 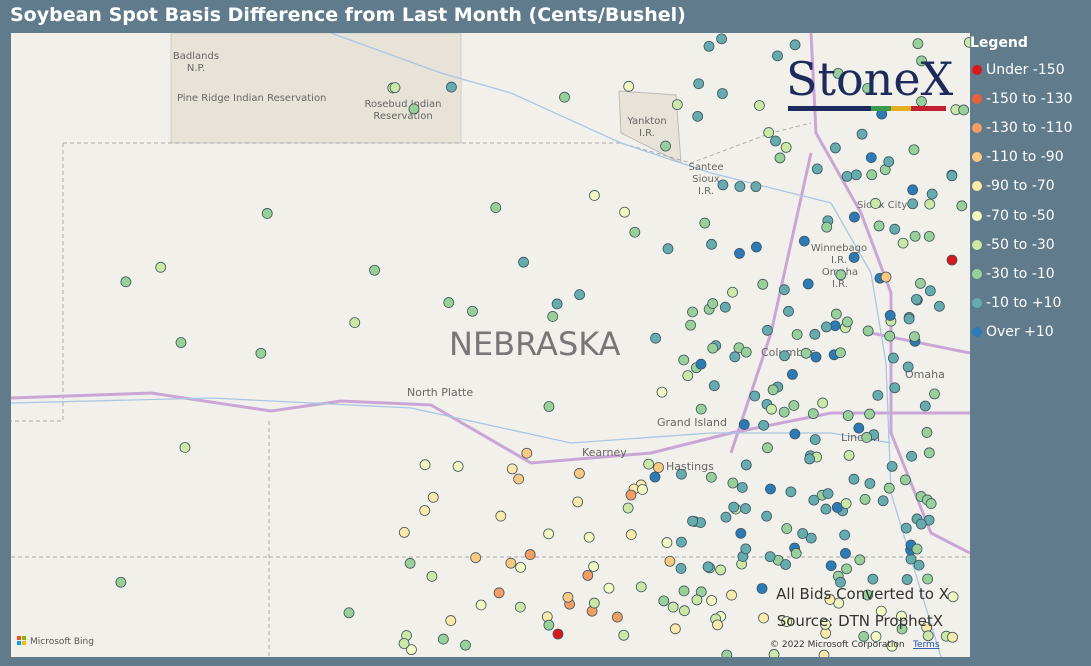 What do you see at coordinates (1021, 215) in the screenshot?
I see `legend-item: -70 to -50` at bounding box center [1021, 215].